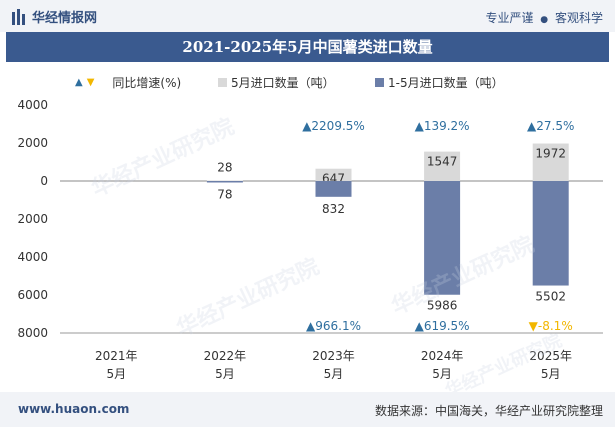 This screenshot has width=615, height=427. Describe the element at coordinates (222, 82) in the screenshot. I see `legend-monthly-swatch` at that location.